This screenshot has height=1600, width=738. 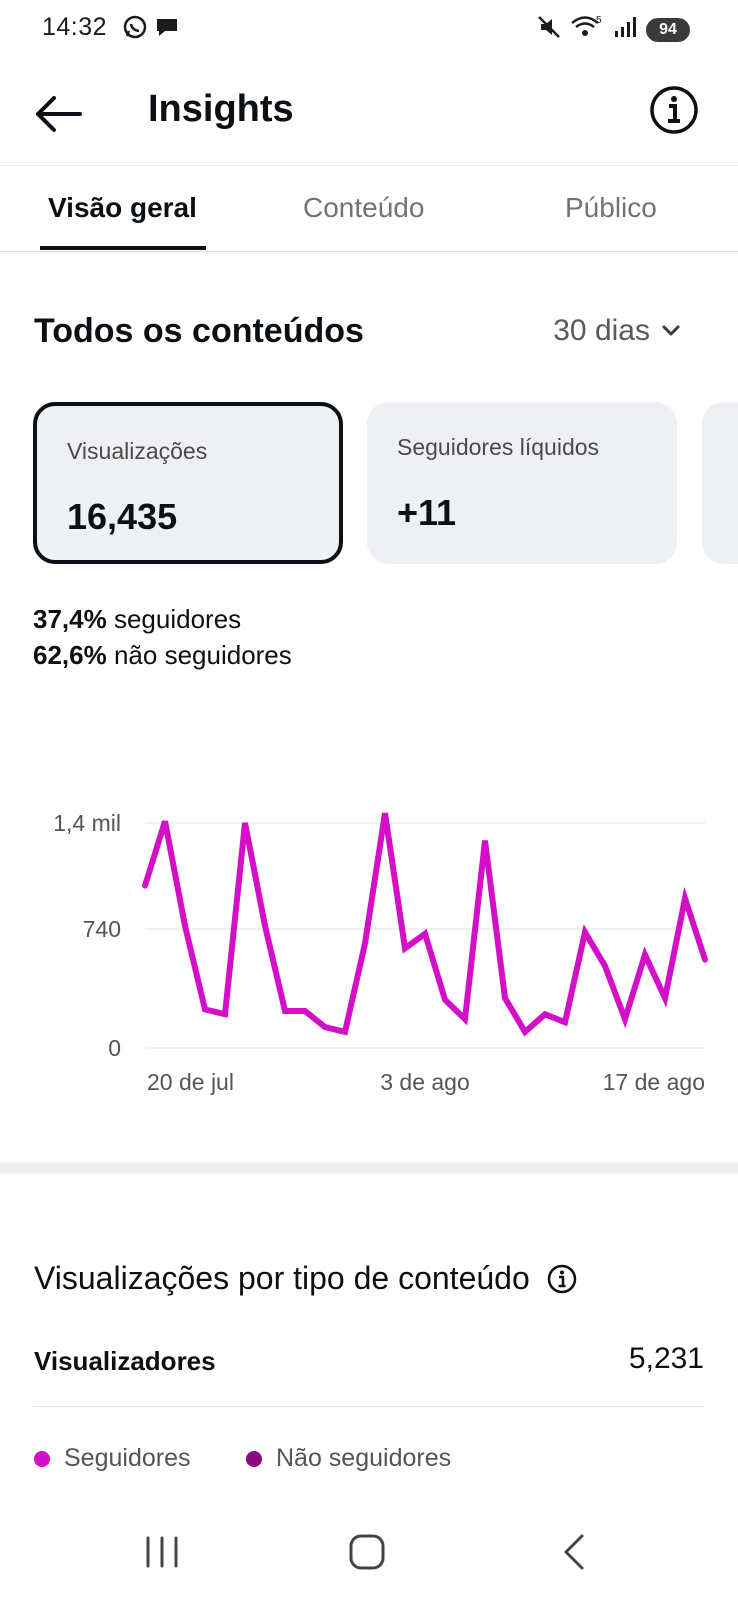 What do you see at coordinates (177, 619) in the screenshot?
I see `followers-label: seguidores` at bounding box center [177, 619].